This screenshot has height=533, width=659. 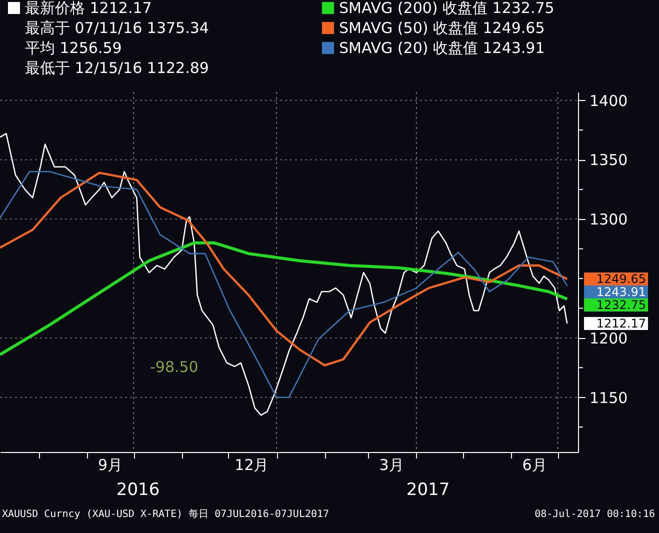 What do you see at coordinates (251, 465) in the screenshot?
I see `x-tick-label: 12月` at bounding box center [251, 465].